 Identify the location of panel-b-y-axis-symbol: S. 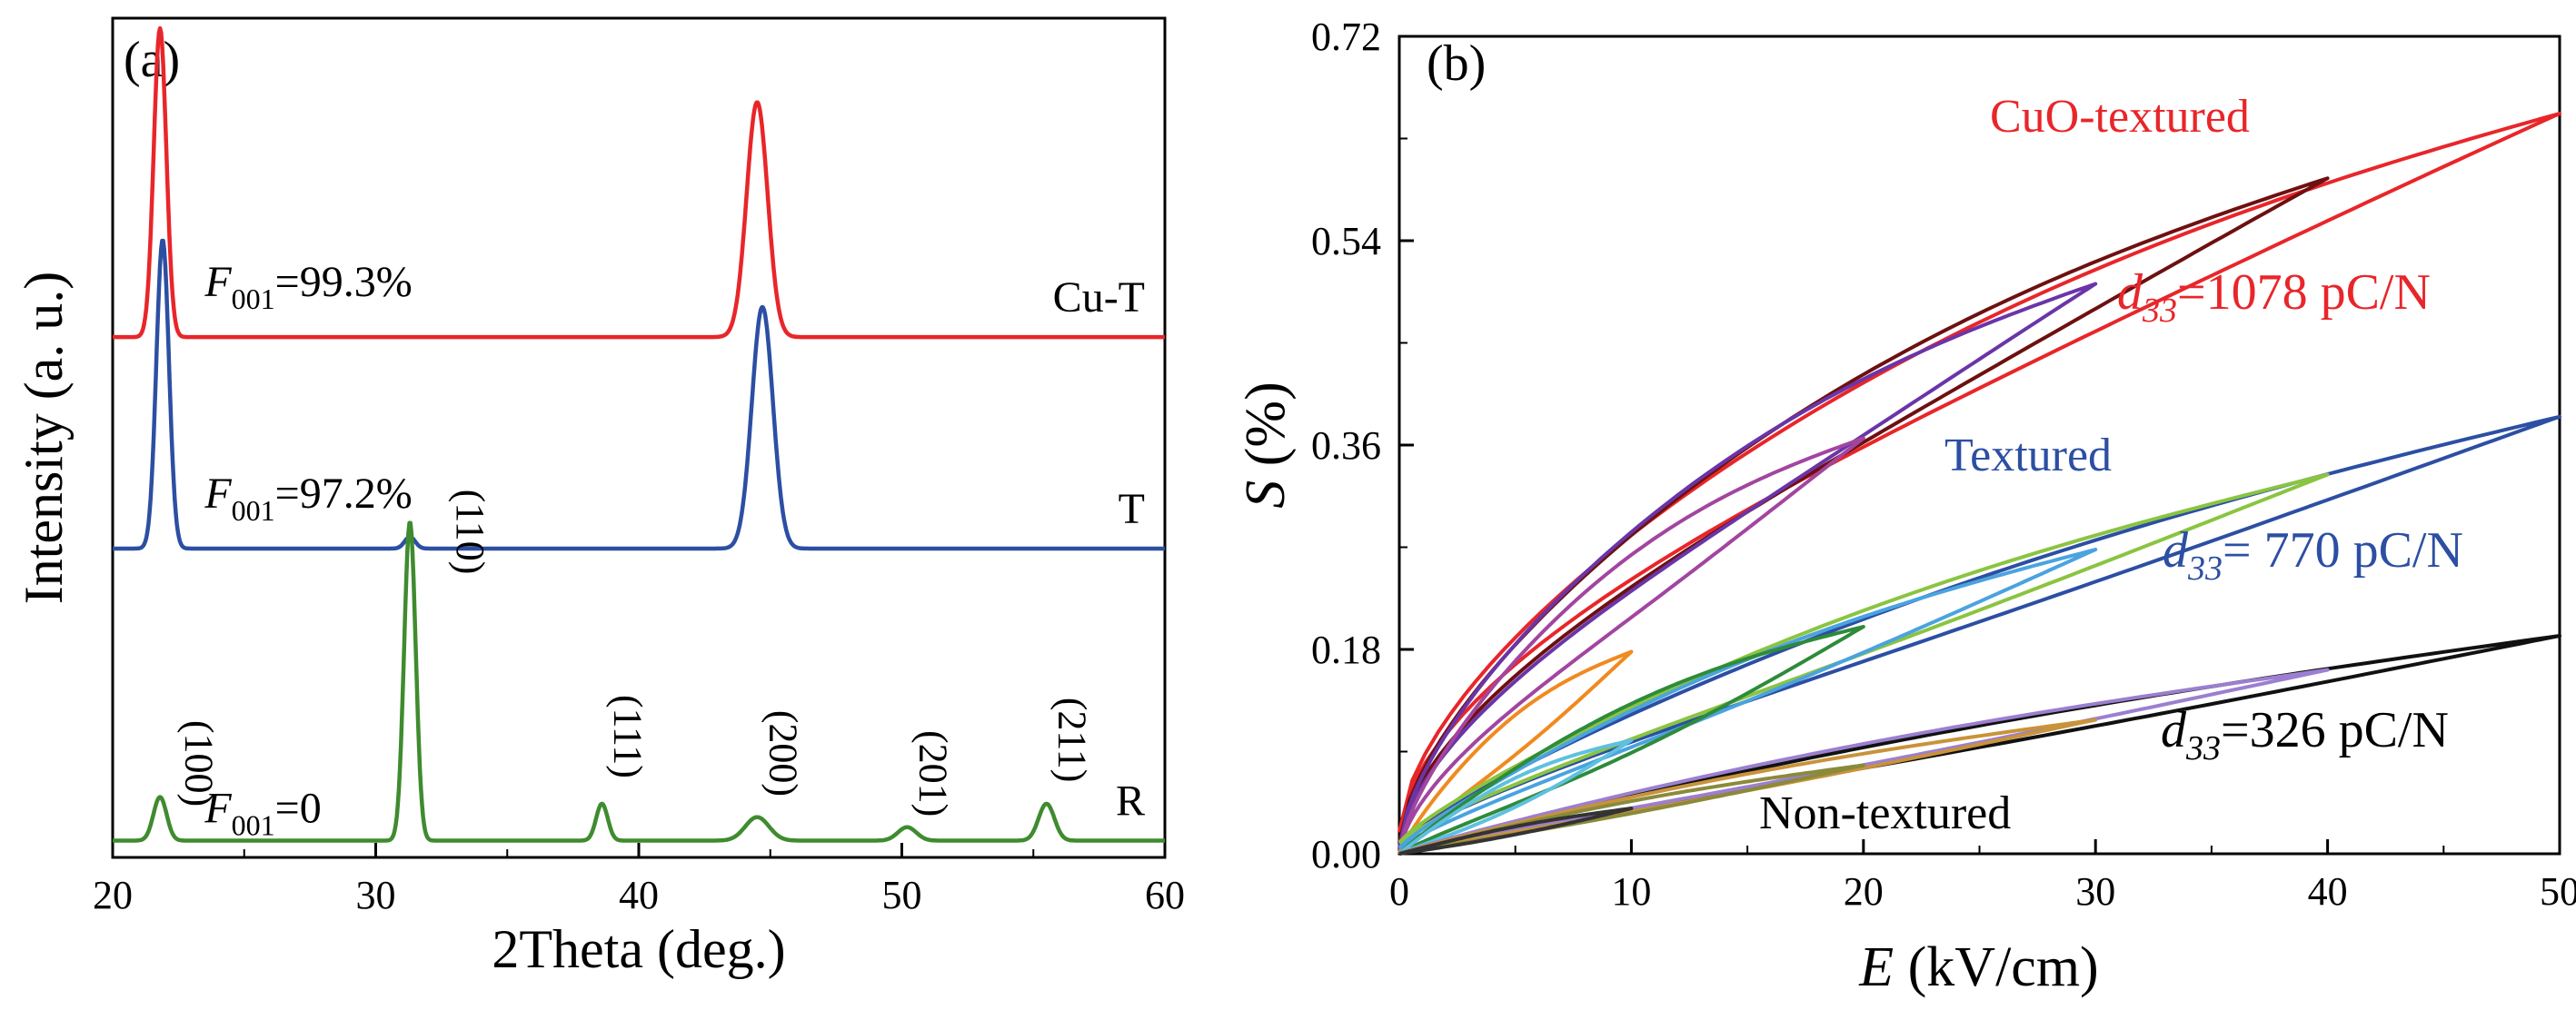
(1266, 495).